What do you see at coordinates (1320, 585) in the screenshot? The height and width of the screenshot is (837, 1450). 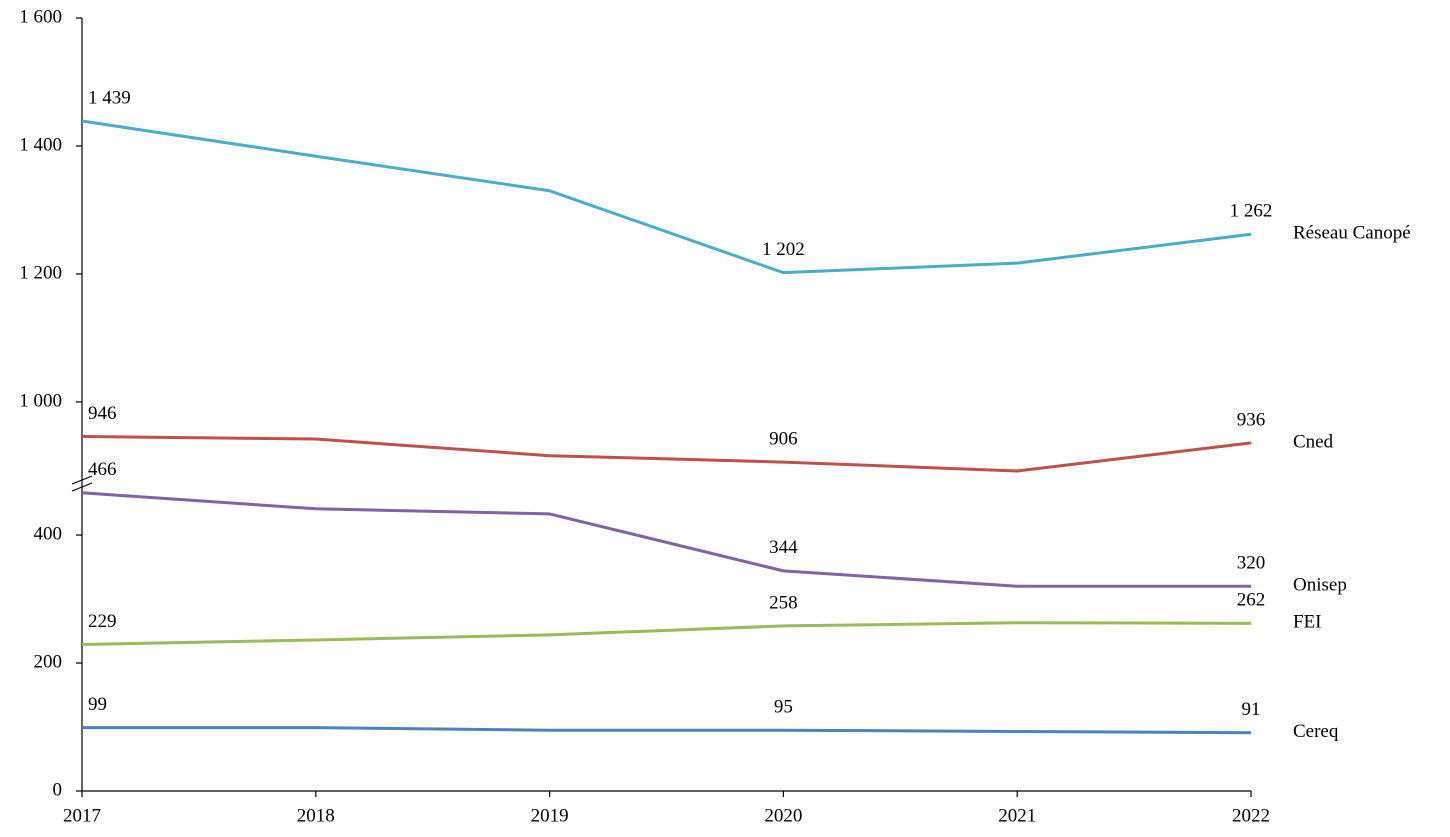 I see `series-name: Onisep` at bounding box center [1320, 585].